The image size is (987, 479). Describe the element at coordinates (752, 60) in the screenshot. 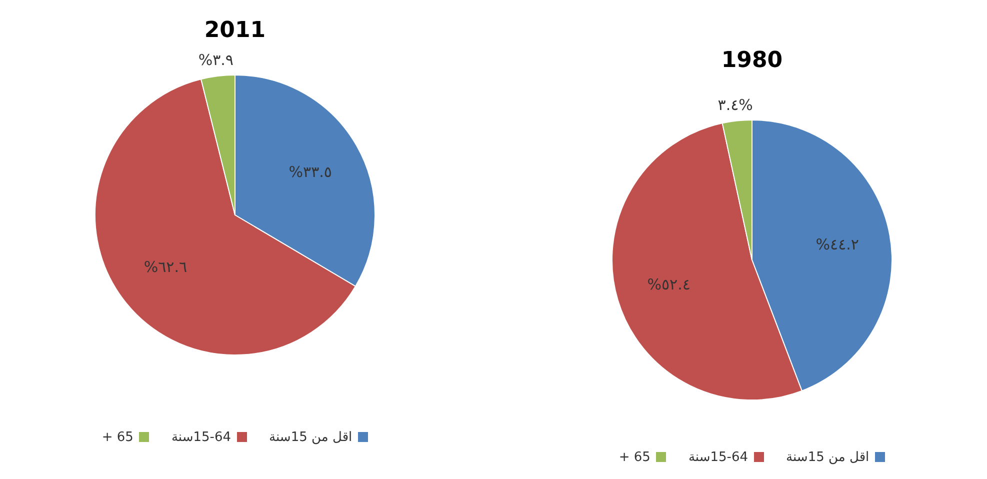

I see `chart-title: 1980` at that location.